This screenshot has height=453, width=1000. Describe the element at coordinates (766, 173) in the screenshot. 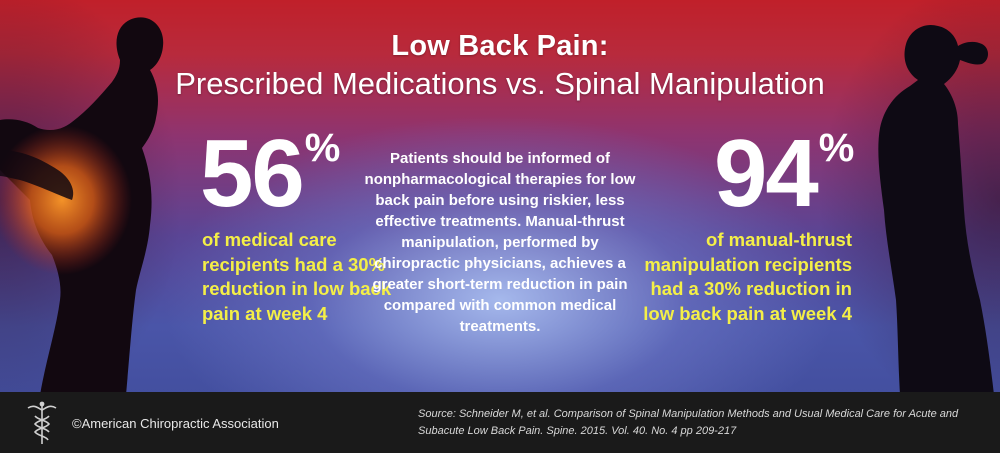

I see `right-stat-value: 94` at that location.